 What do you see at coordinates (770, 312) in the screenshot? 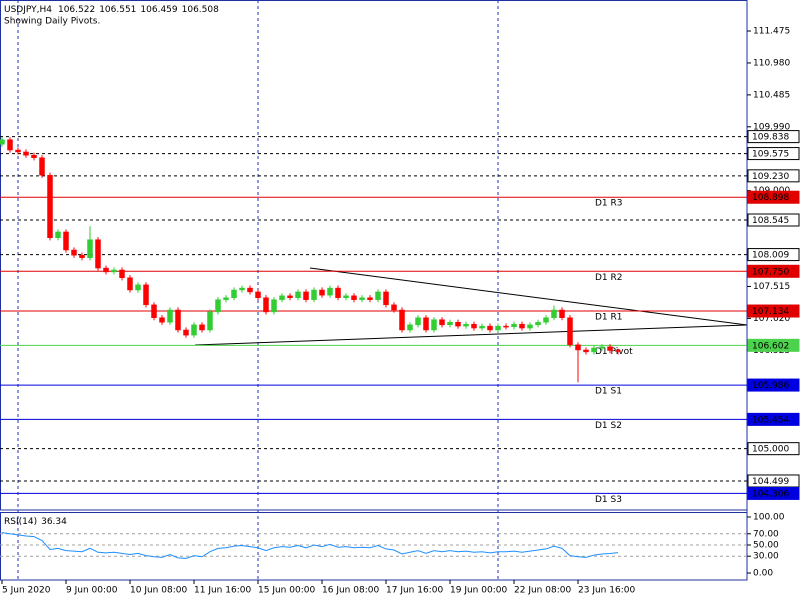
I see `level-price-label: 107.134` at bounding box center [770, 312].